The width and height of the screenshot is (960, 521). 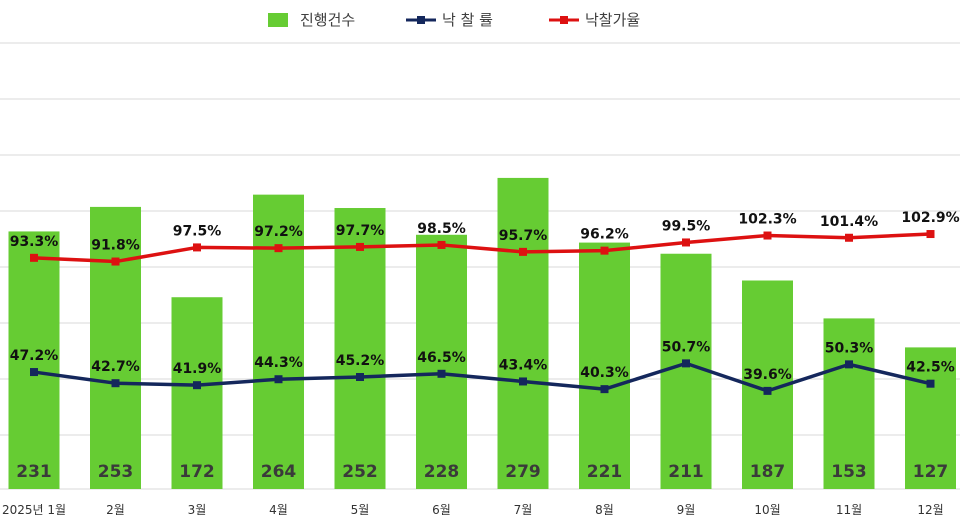 What do you see at coordinates (605, 472) in the screenshot?
I see `bar-value-label: 221` at bounding box center [605, 472].